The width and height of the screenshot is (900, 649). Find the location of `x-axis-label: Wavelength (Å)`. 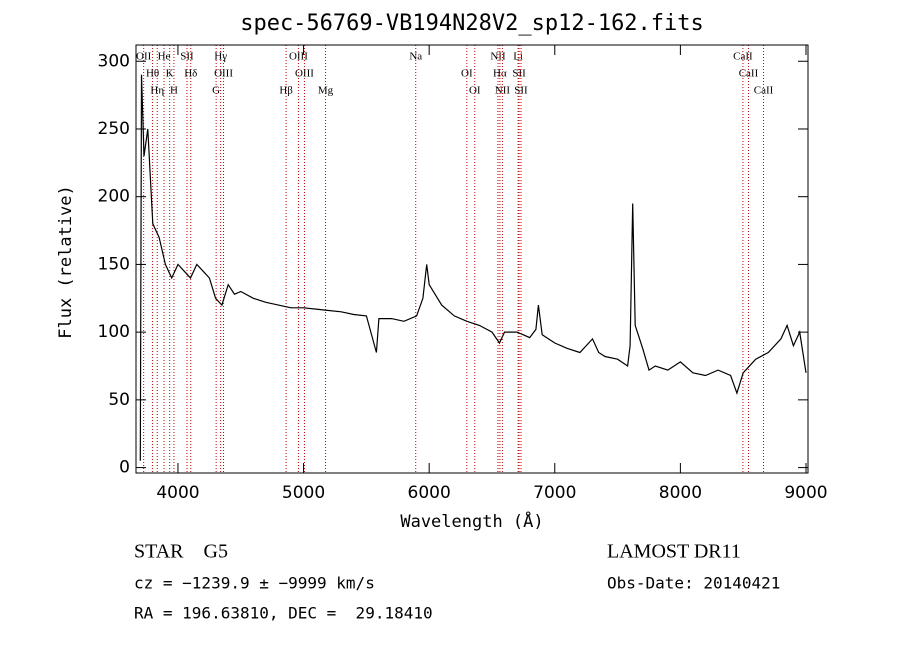

x-axis-label: Wavelength (Å) is located at coordinates (471, 521).